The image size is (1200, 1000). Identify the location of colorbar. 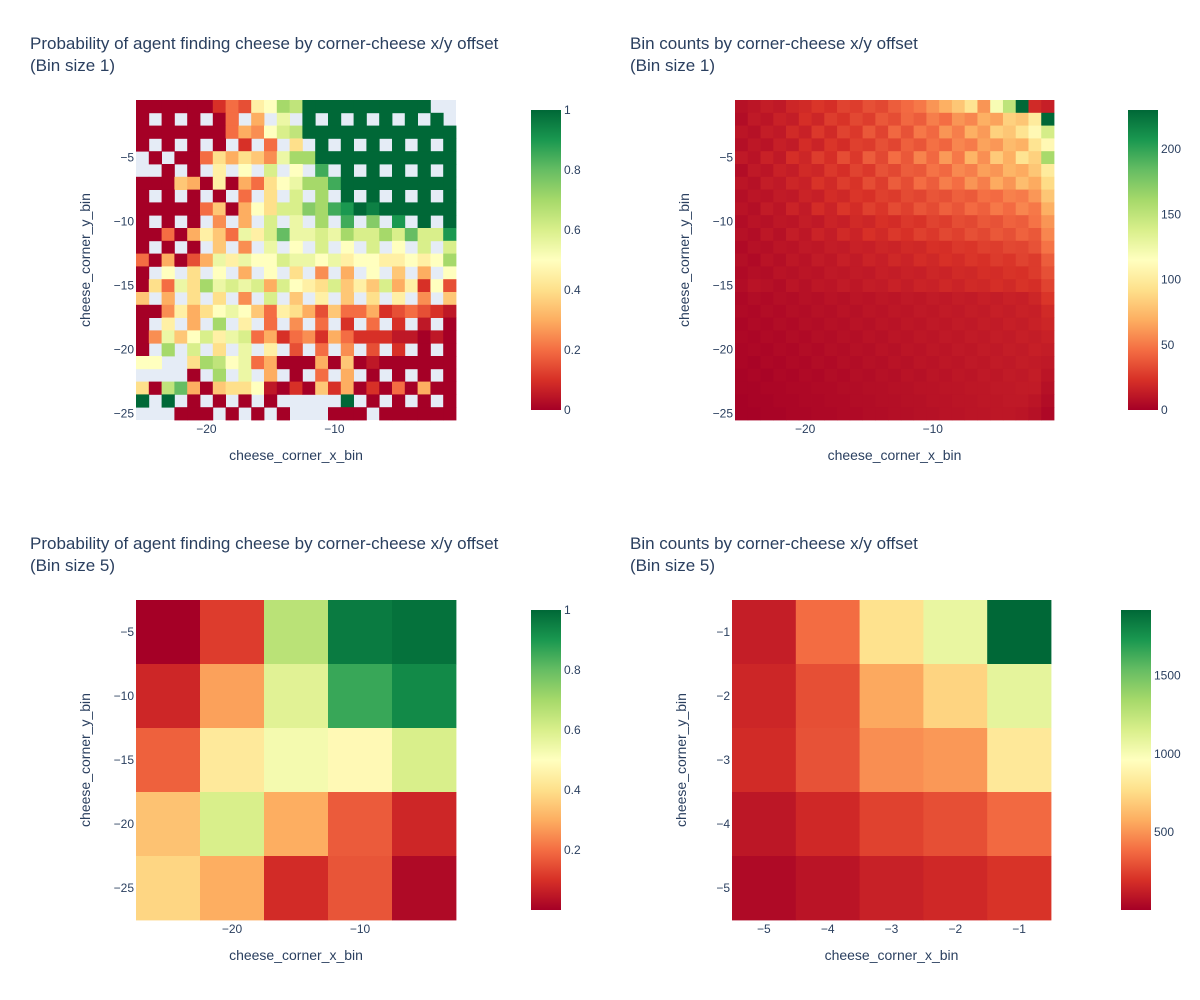
(546, 760).